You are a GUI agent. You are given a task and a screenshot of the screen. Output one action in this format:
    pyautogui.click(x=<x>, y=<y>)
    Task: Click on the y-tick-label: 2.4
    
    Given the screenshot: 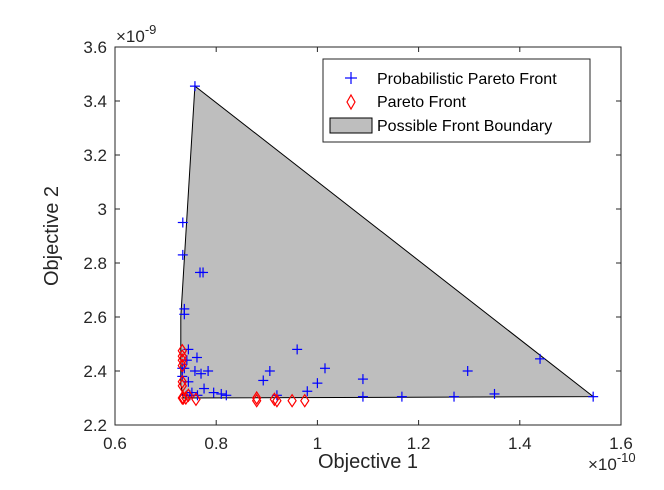 What is the action you would take?
    pyautogui.click(x=95, y=371)
    